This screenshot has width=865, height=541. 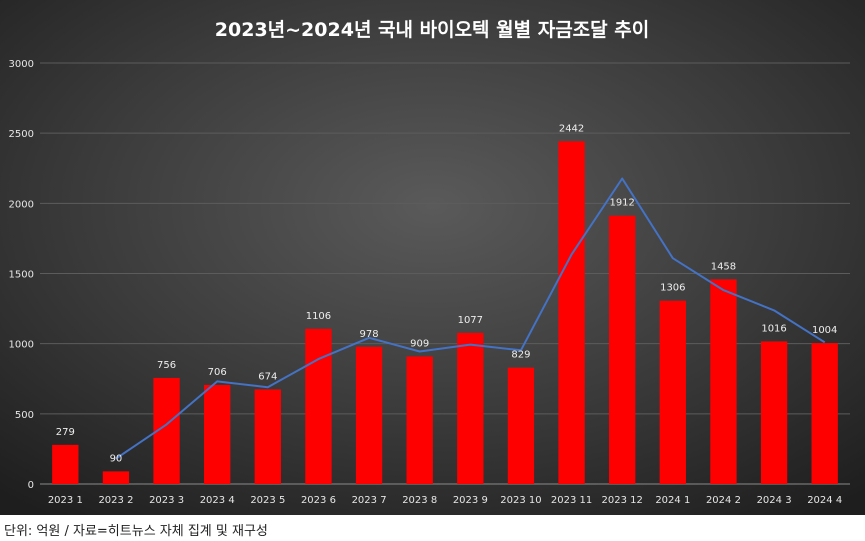 What do you see at coordinates (318, 316) in the screenshot?
I see `data-label: 1106` at bounding box center [318, 316].